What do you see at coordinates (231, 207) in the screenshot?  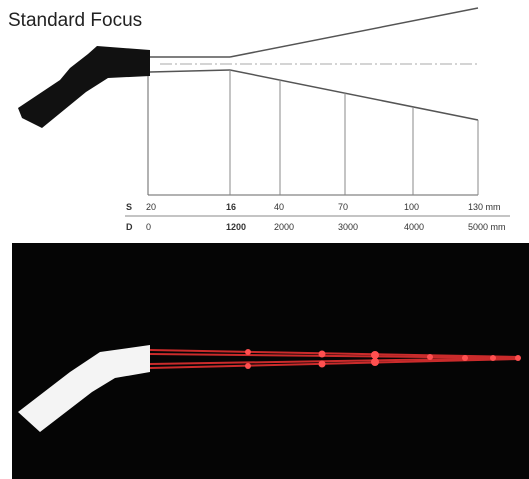 I see `table-cell: 16` at bounding box center [231, 207].